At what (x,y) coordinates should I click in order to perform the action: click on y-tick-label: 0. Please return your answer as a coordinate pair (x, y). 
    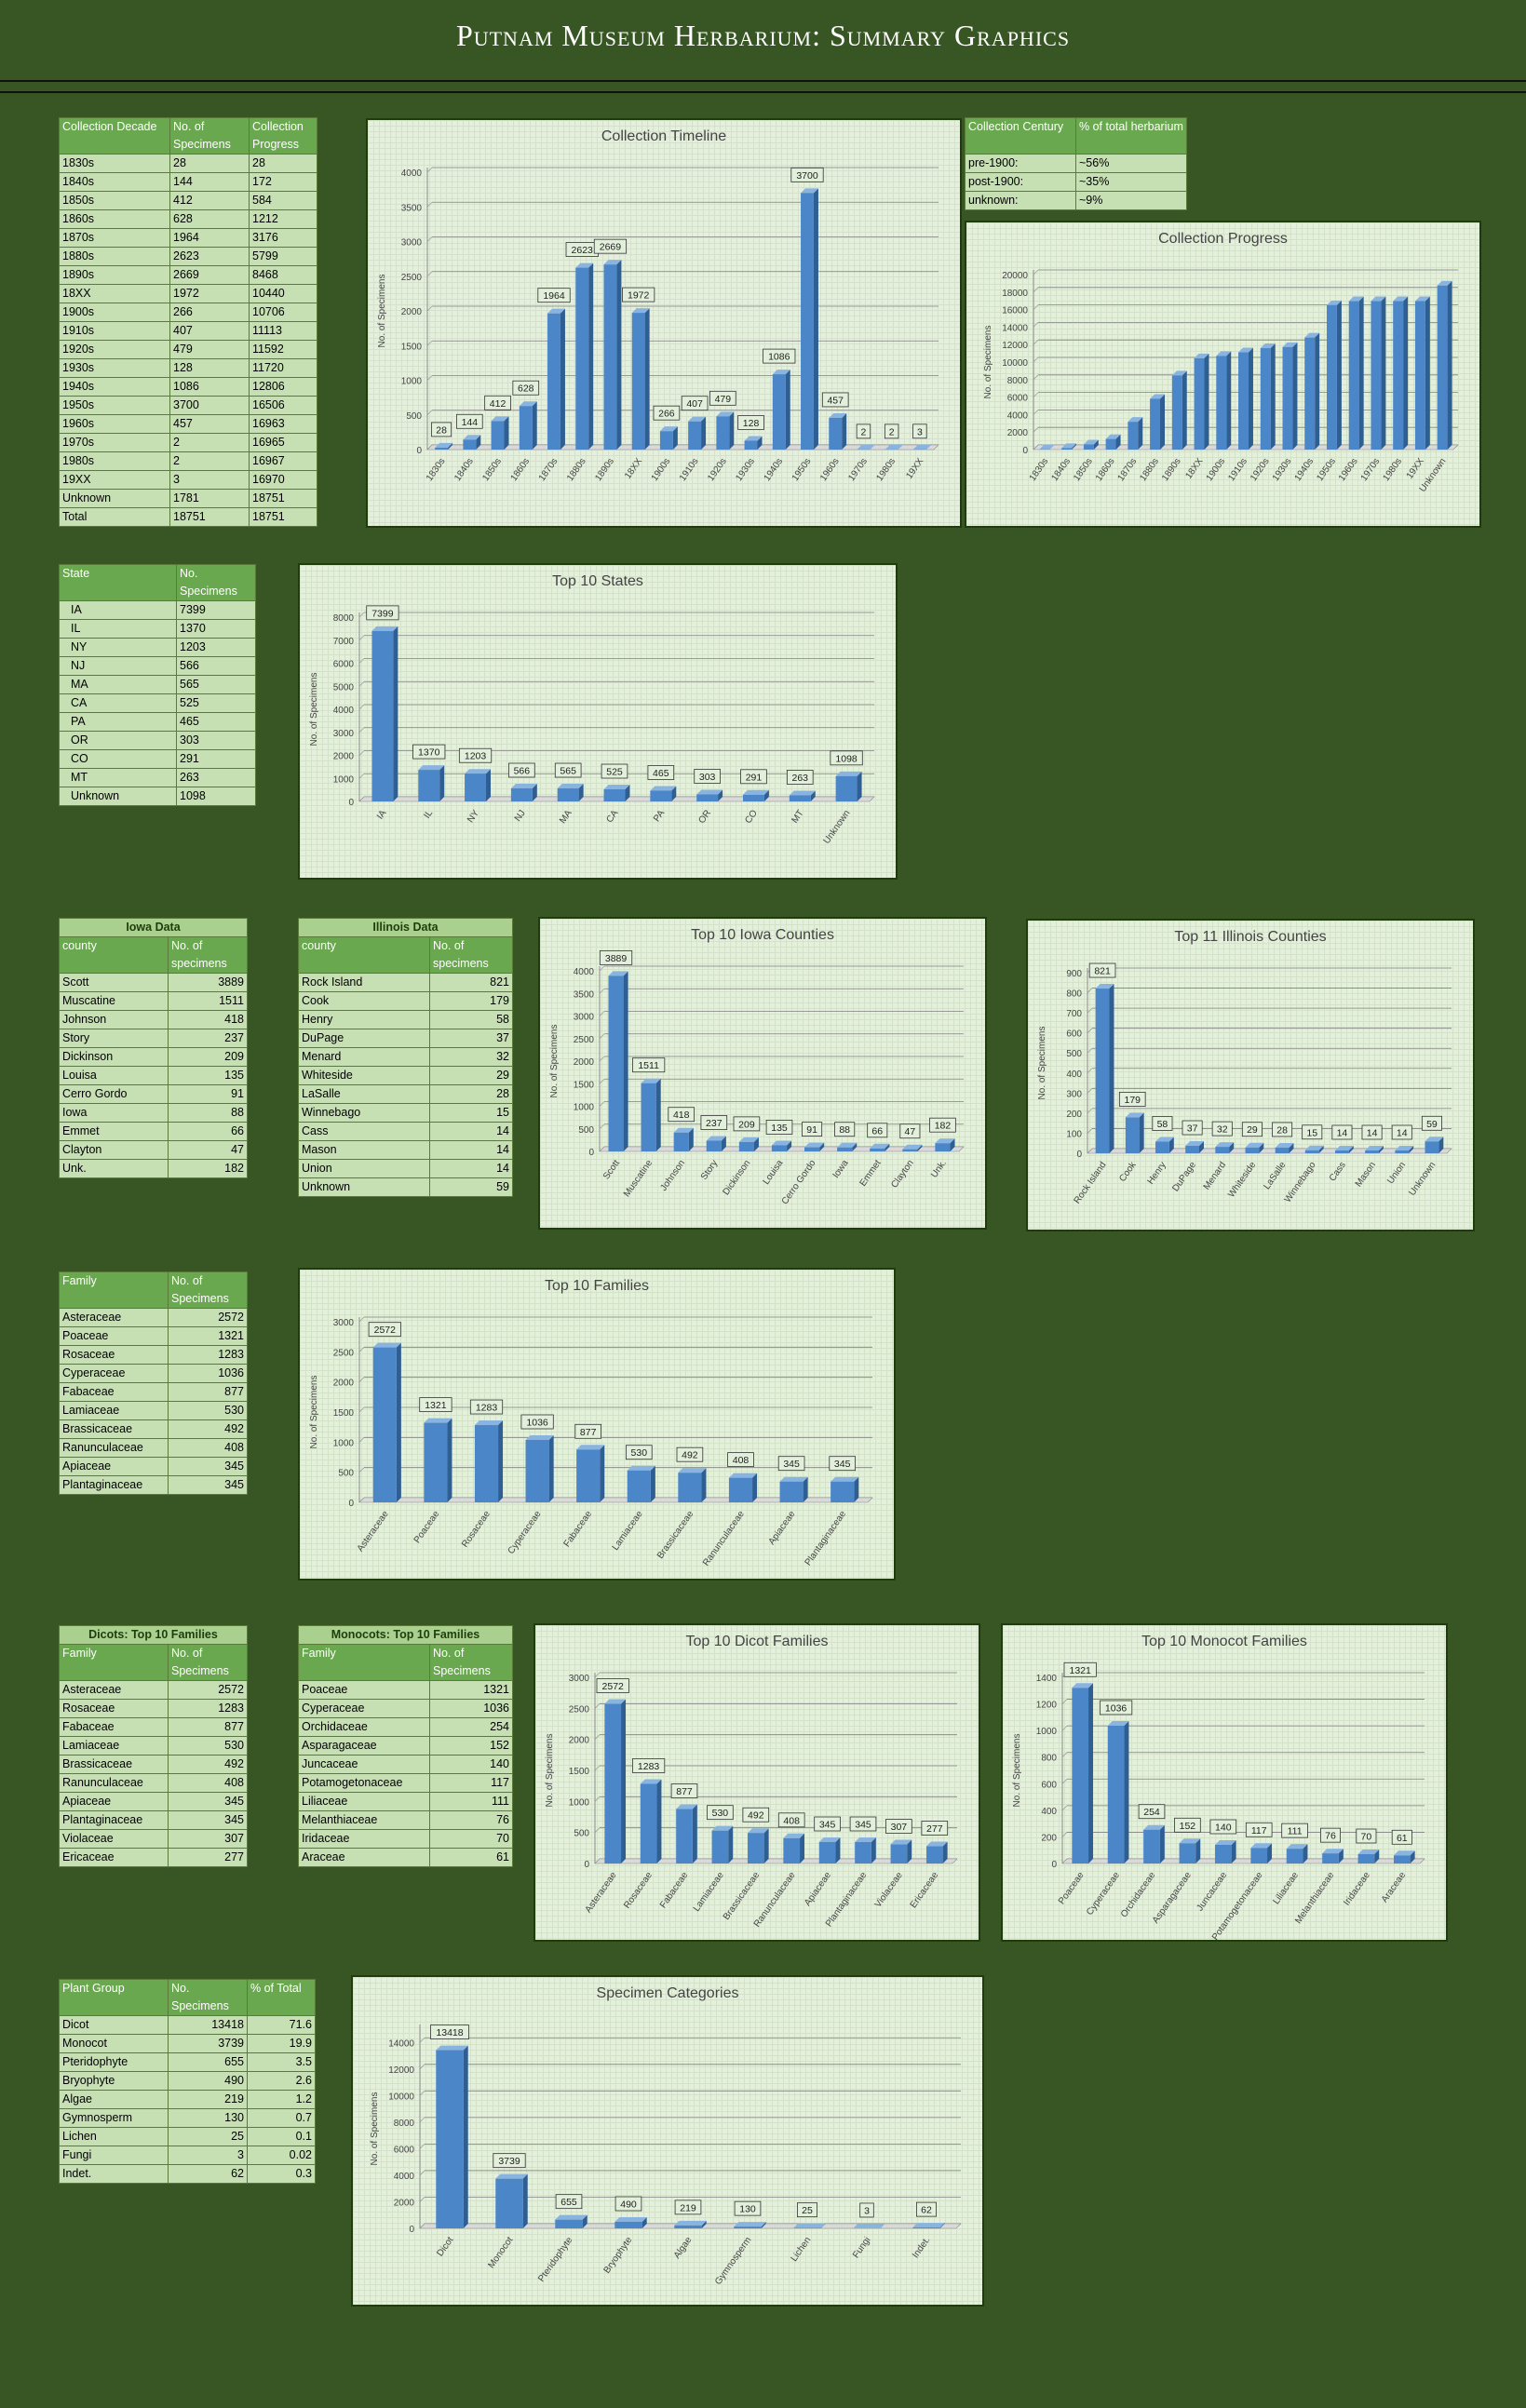
    Looking at the image, I should click on (351, 803).